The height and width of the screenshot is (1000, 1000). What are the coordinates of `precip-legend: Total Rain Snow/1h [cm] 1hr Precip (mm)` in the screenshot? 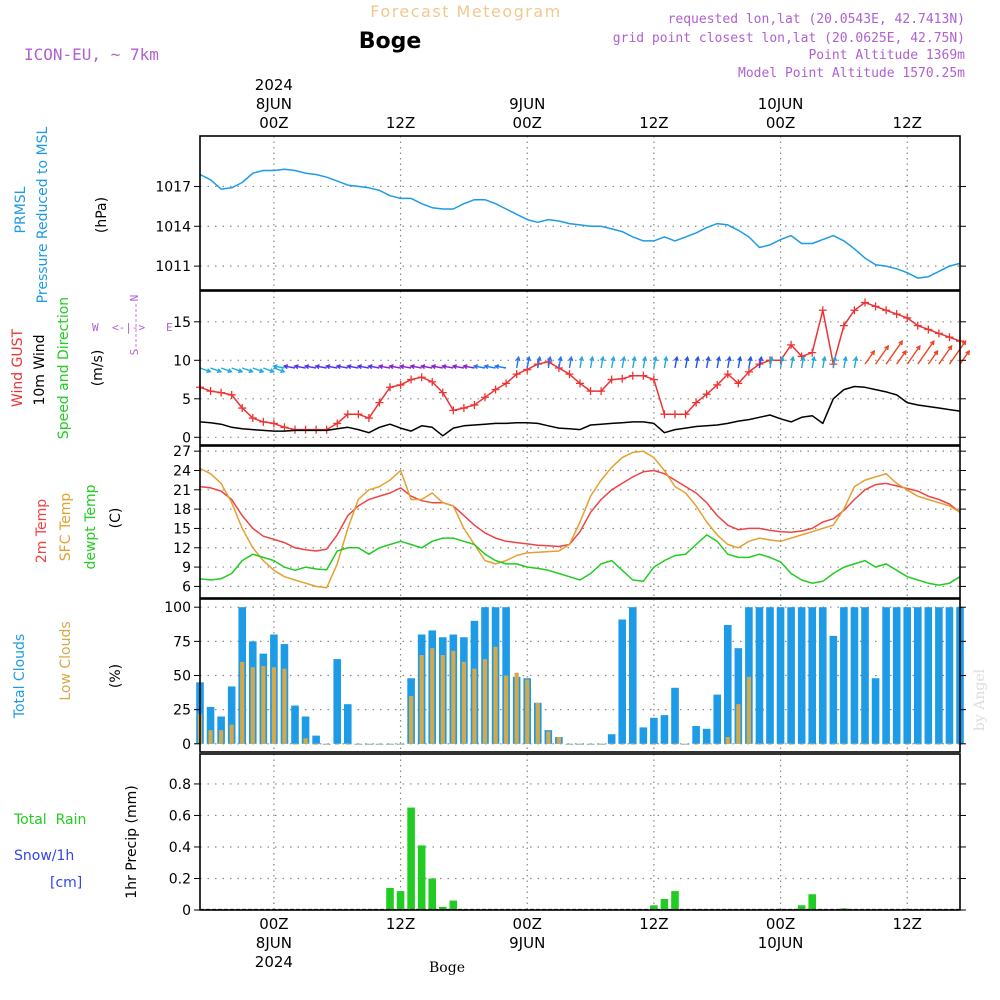 It's located at (76, 841).